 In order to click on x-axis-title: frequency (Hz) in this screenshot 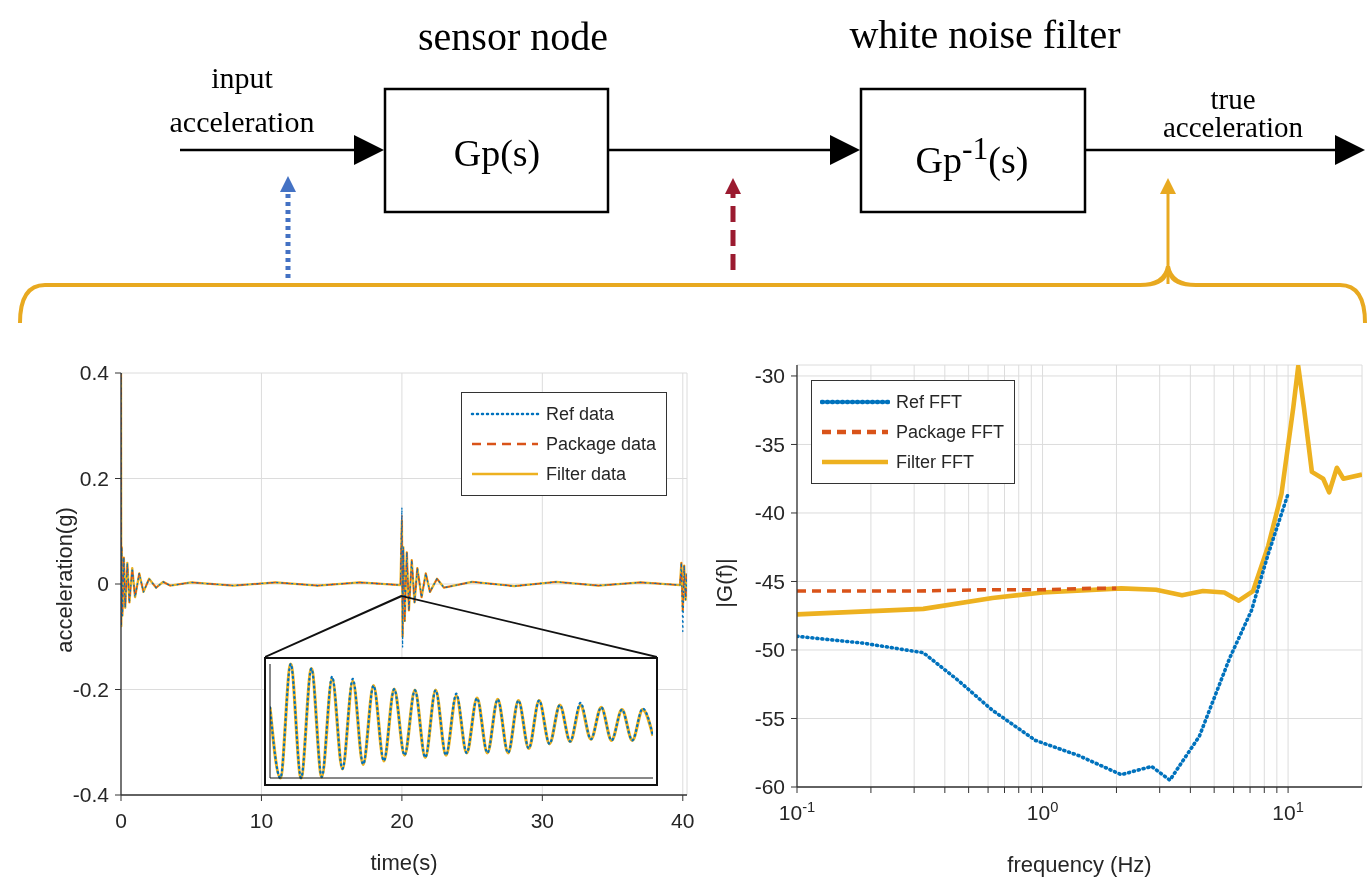, I will do `click(1079, 865)`.